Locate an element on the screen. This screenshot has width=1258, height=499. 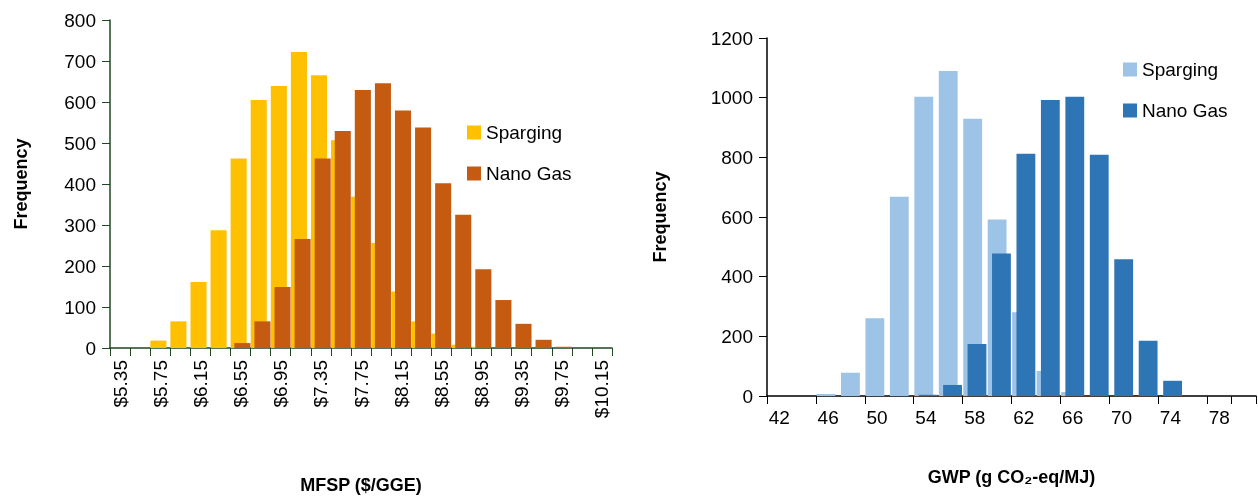
x-tick-label: $6.15 is located at coordinates (200, 384).